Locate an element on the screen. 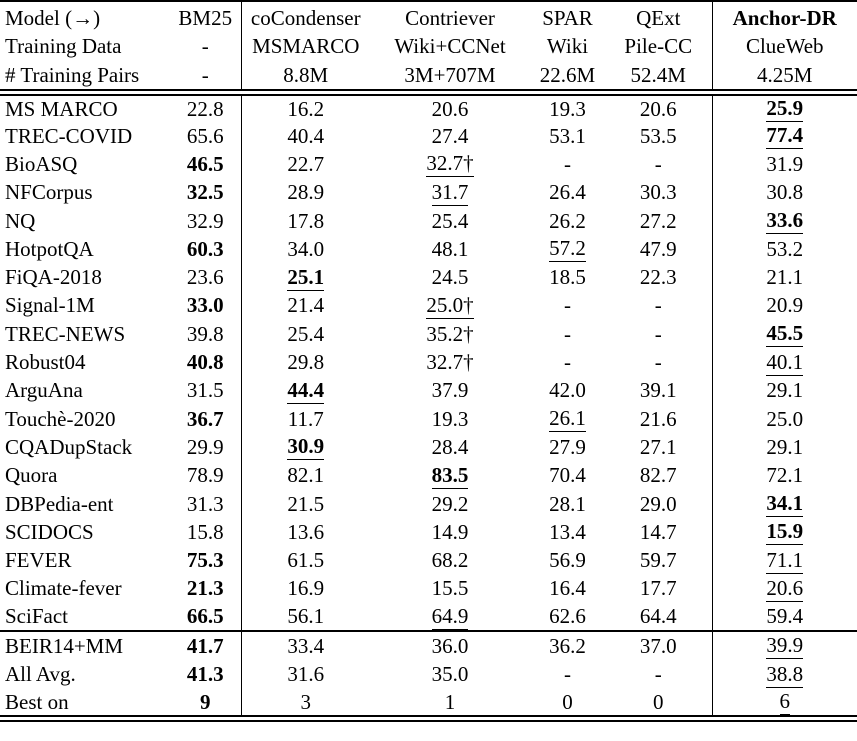 The width and height of the screenshot is (857, 741). row-label: ArguAna is located at coordinates (44, 390).